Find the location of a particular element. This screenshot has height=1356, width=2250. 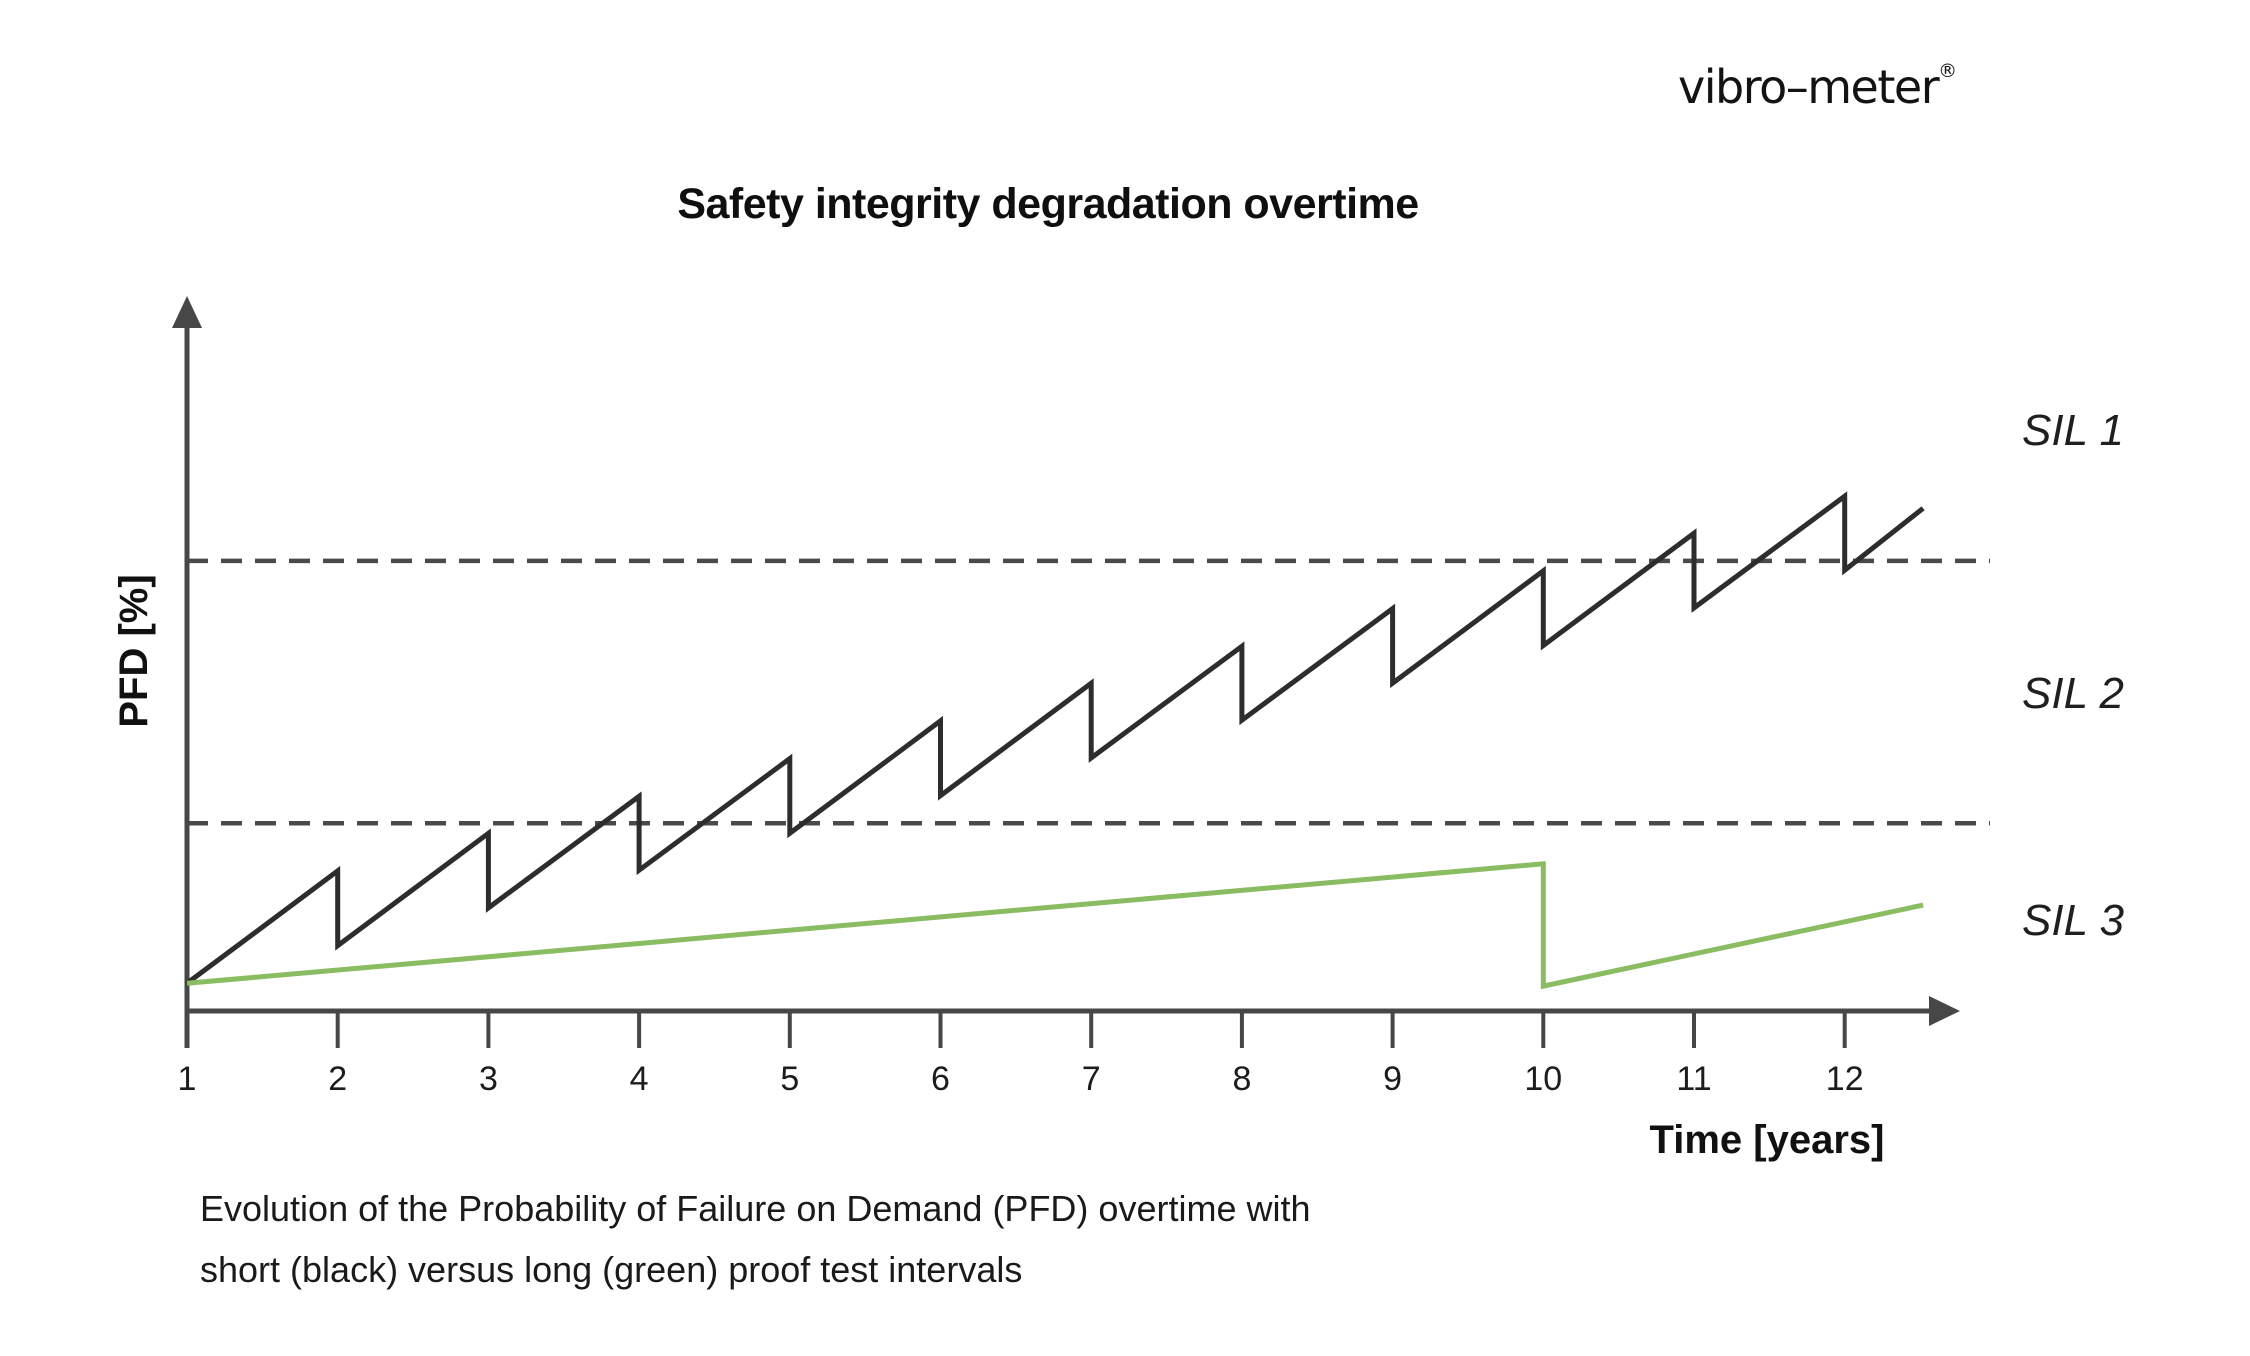

sil-1-zone-label: SIL 1 is located at coordinates (2073, 430).